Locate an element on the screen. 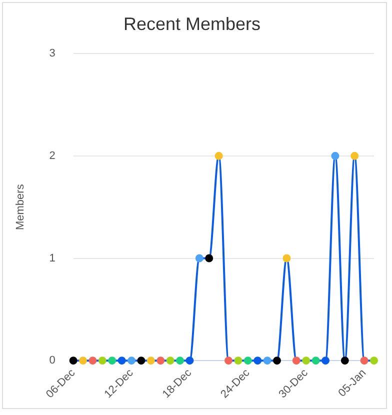 The image size is (392, 415). y-tick-label: 3 is located at coordinates (52, 54).